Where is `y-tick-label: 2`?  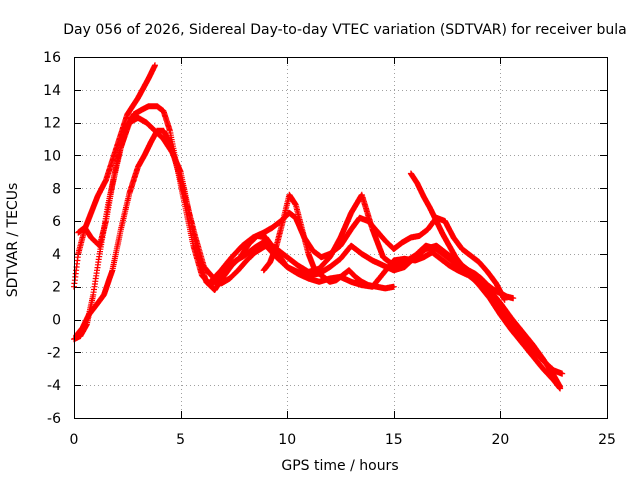 y-tick-label: 2 is located at coordinates (56, 288).